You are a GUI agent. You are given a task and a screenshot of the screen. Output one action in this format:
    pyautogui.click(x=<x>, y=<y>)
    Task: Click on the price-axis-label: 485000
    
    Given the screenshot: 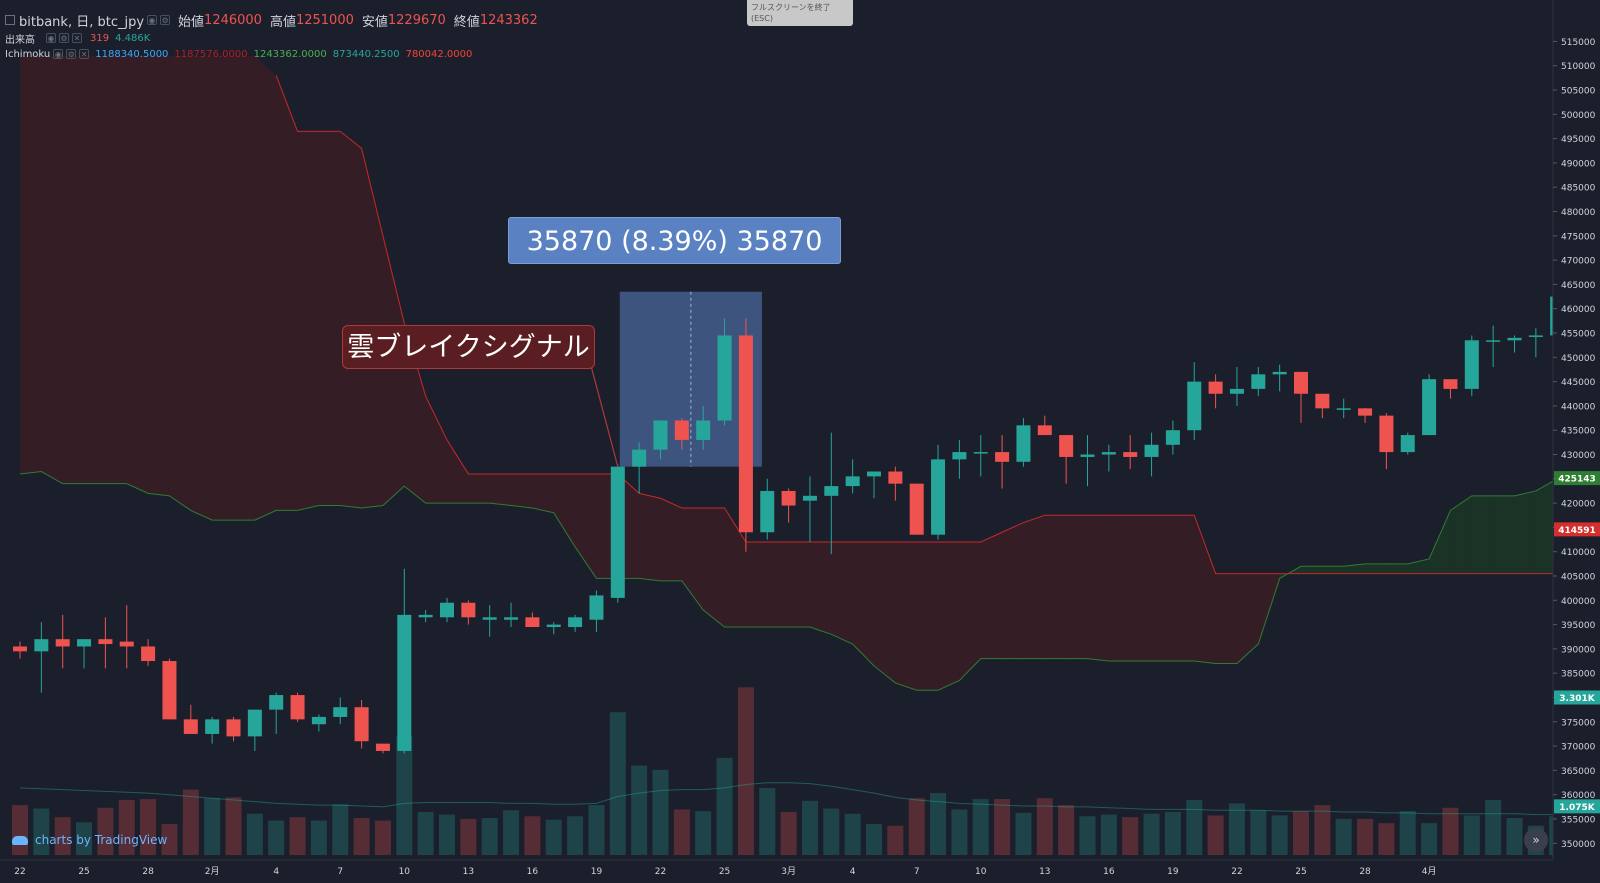 What is the action you would take?
    pyautogui.click(x=1578, y=189)
    